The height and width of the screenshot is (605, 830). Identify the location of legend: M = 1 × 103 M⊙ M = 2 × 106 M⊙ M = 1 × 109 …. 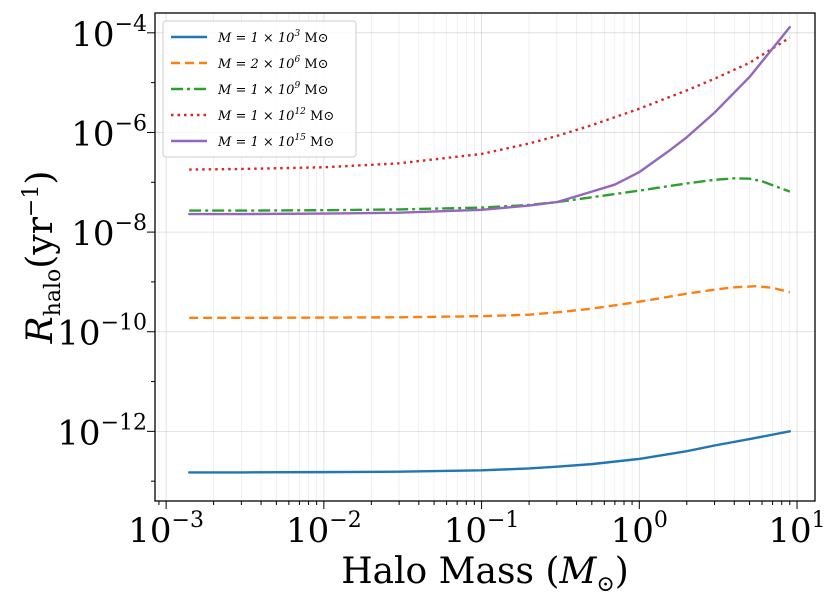
(259, 89).